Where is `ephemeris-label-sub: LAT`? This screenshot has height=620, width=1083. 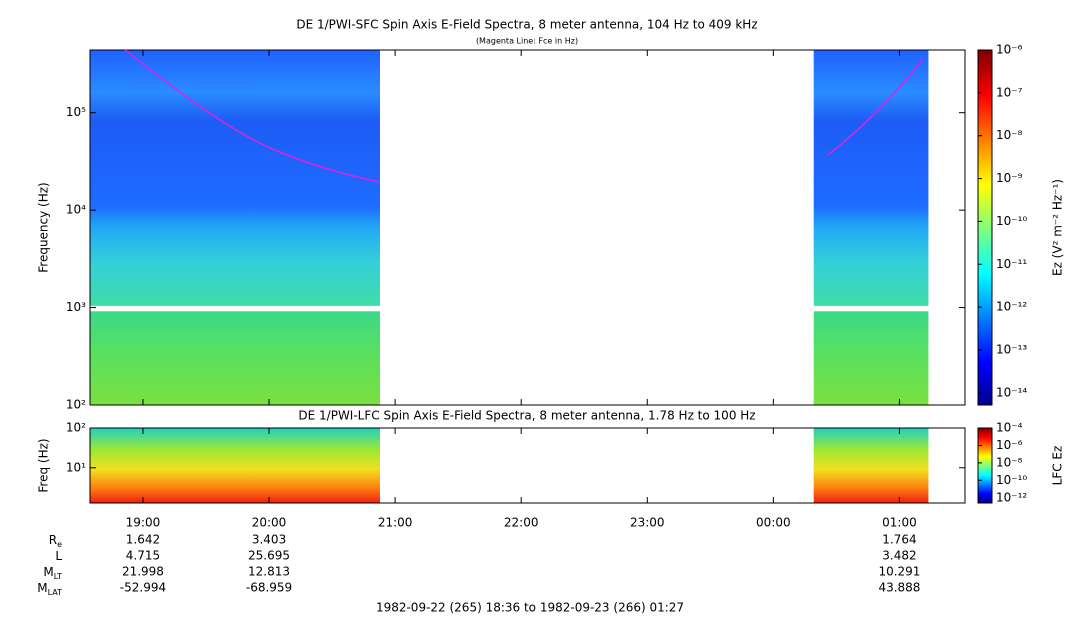
ephemeris-label-sub: LAT is located at coordinates (55, 592).